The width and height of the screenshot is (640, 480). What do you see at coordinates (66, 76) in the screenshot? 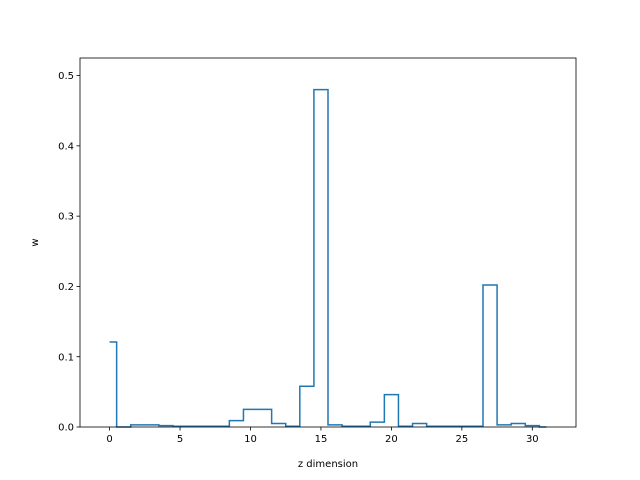
I see `y-tick-label: 0.5` at bounding box center [66, 76].